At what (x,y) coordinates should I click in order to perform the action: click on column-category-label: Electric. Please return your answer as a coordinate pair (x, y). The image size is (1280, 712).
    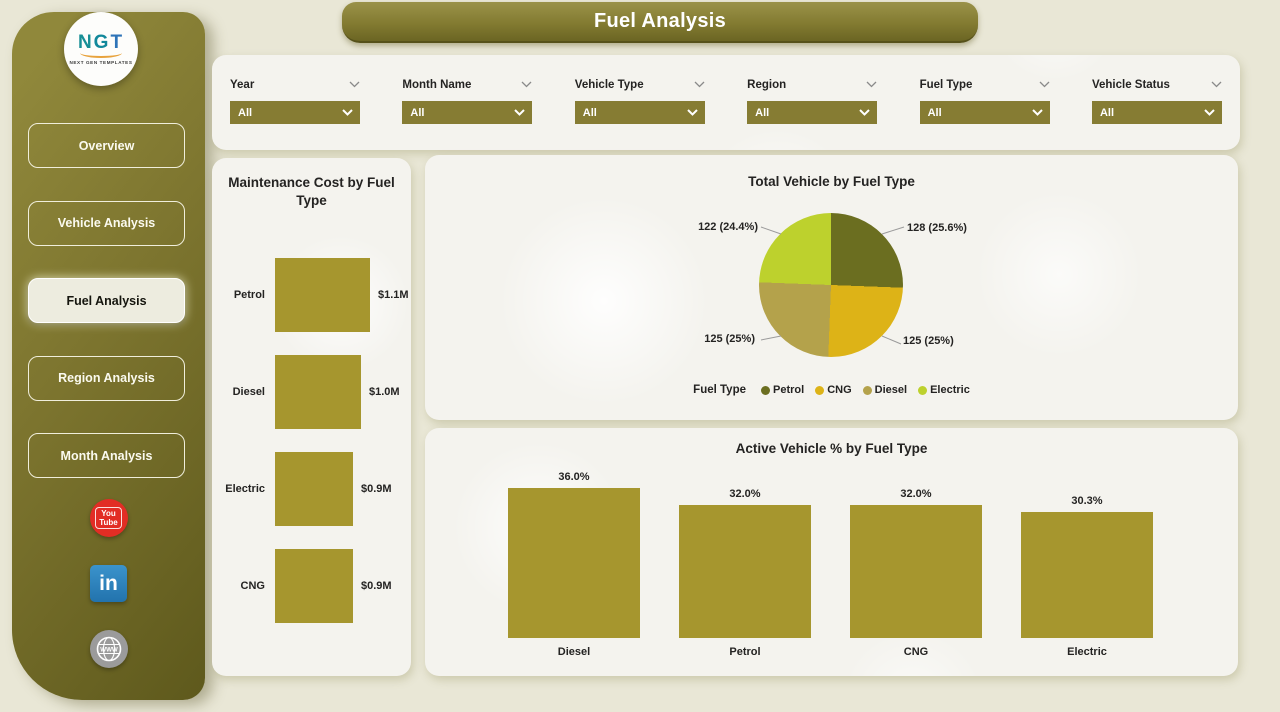
    Looking at the image, I should click on (1087, 652).